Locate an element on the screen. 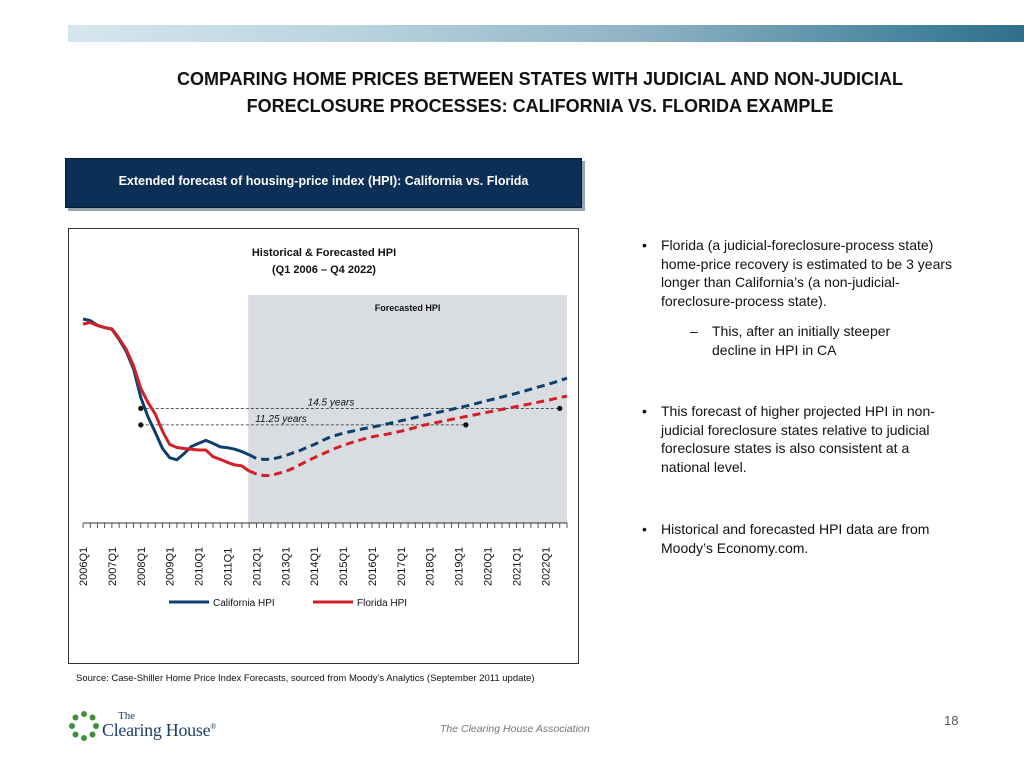 The image size is (1024, 768). logo-name: Clearing House® is located at coordinates (159, 730).